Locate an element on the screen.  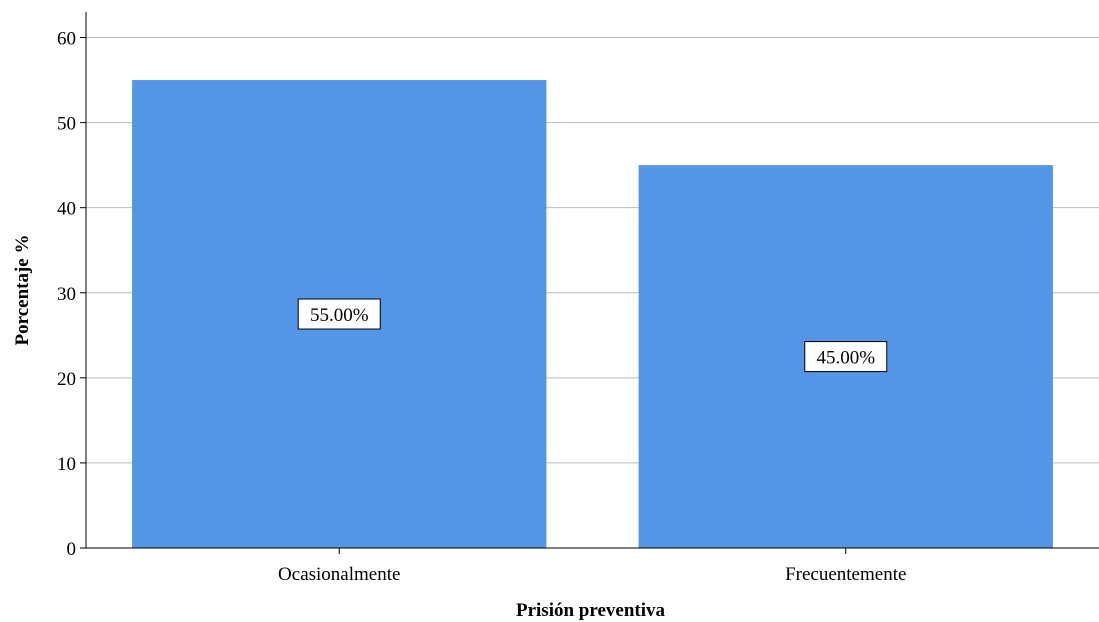
y-tick-label: 30 is located at coordinates (66, 294).